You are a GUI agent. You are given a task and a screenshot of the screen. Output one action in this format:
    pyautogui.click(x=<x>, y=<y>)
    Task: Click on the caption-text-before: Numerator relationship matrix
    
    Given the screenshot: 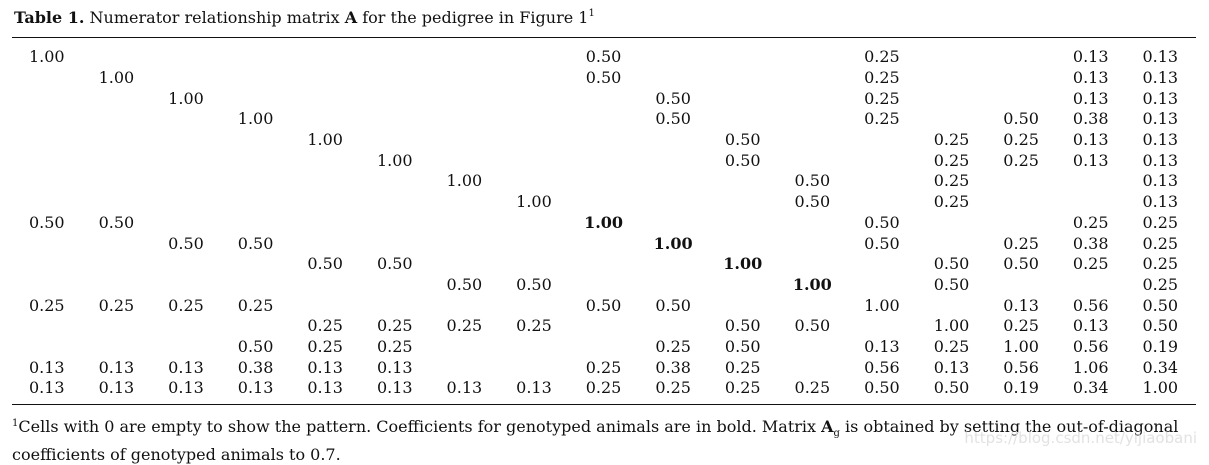 What is the action you would take?
    pyautogui.click(x=214, y=17)
    